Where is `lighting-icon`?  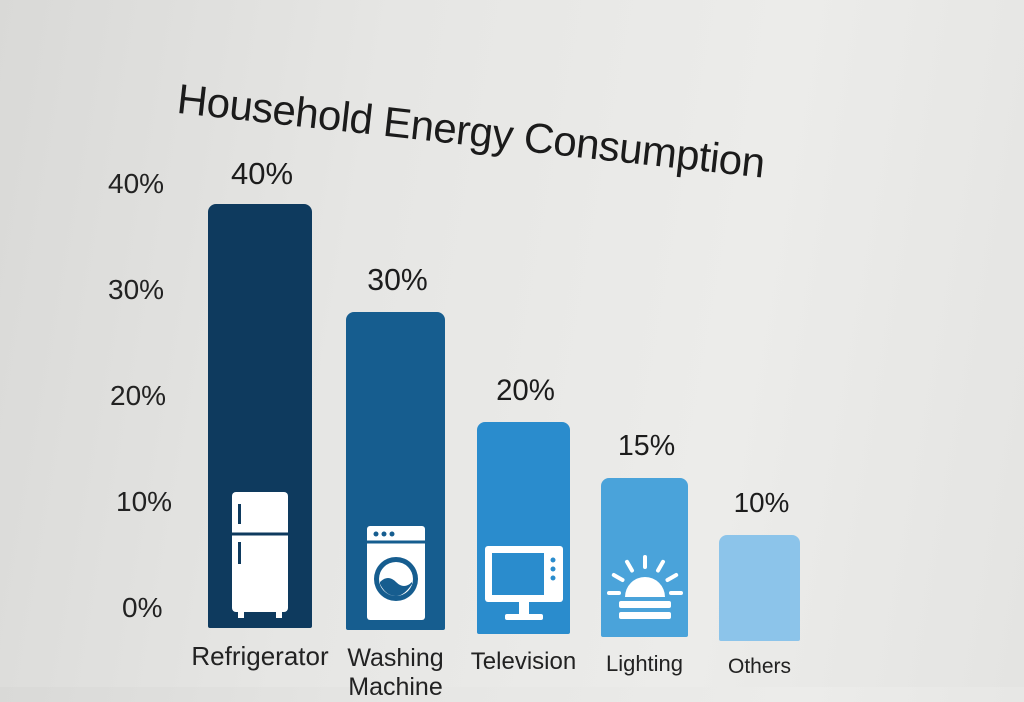 lighting-icon is located at coordinates (644, 587).